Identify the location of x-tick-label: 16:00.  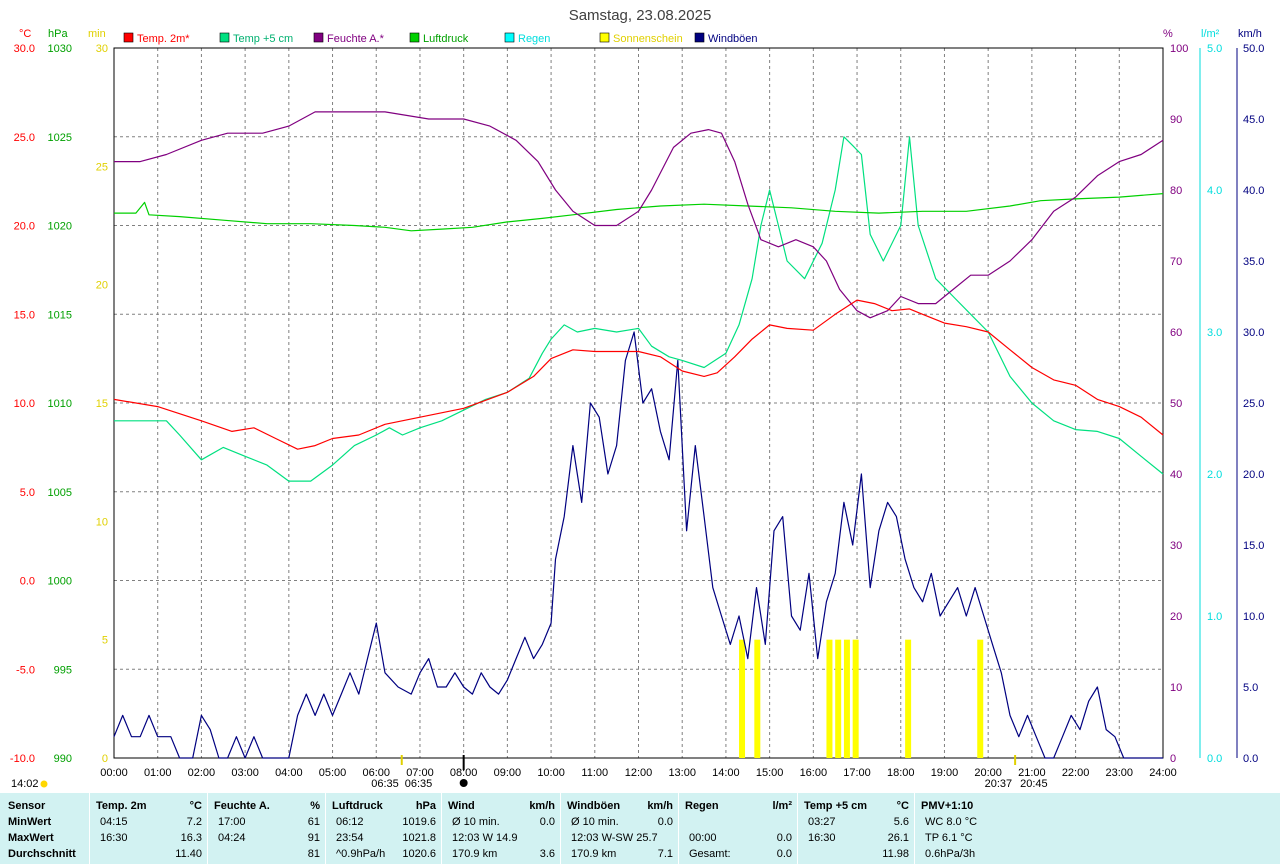
(814, 773).